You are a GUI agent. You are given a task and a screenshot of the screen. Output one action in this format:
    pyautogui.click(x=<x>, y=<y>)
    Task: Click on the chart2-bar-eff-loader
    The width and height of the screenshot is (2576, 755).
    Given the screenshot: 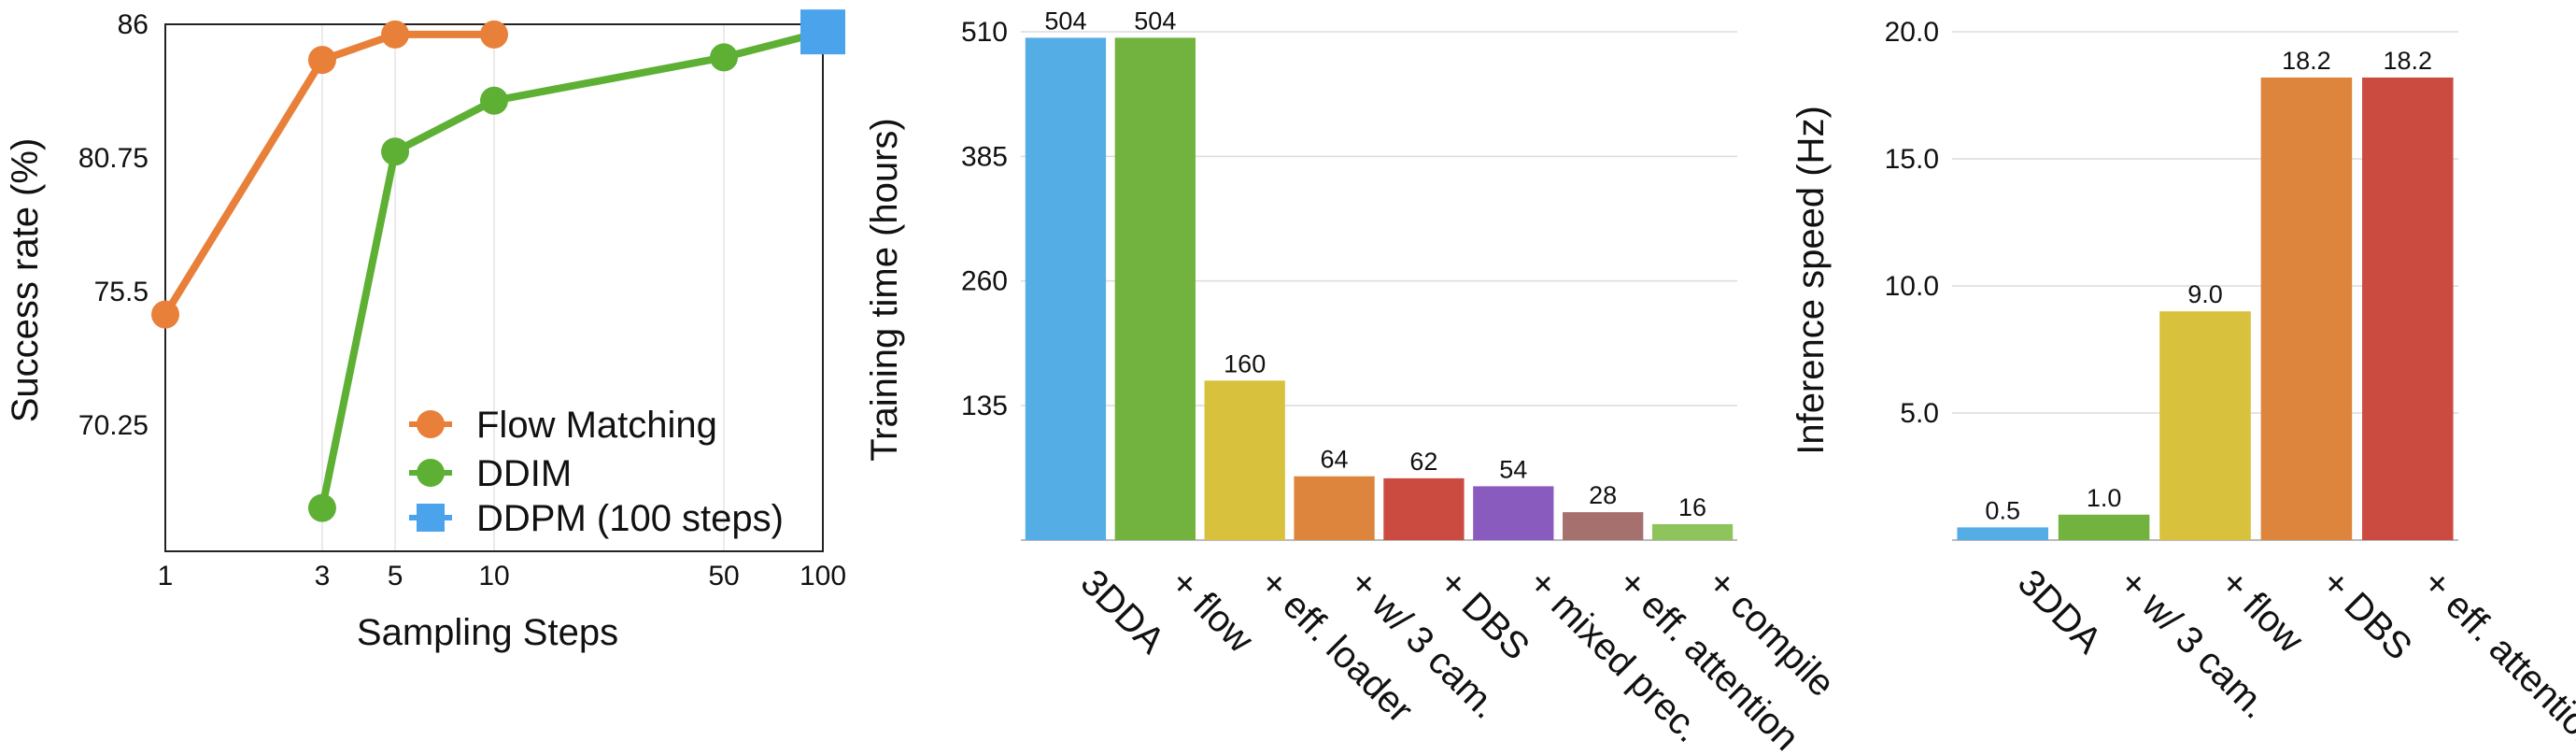 What is the action you would take?
    pyautogui.click(x=1244, y=460)
    